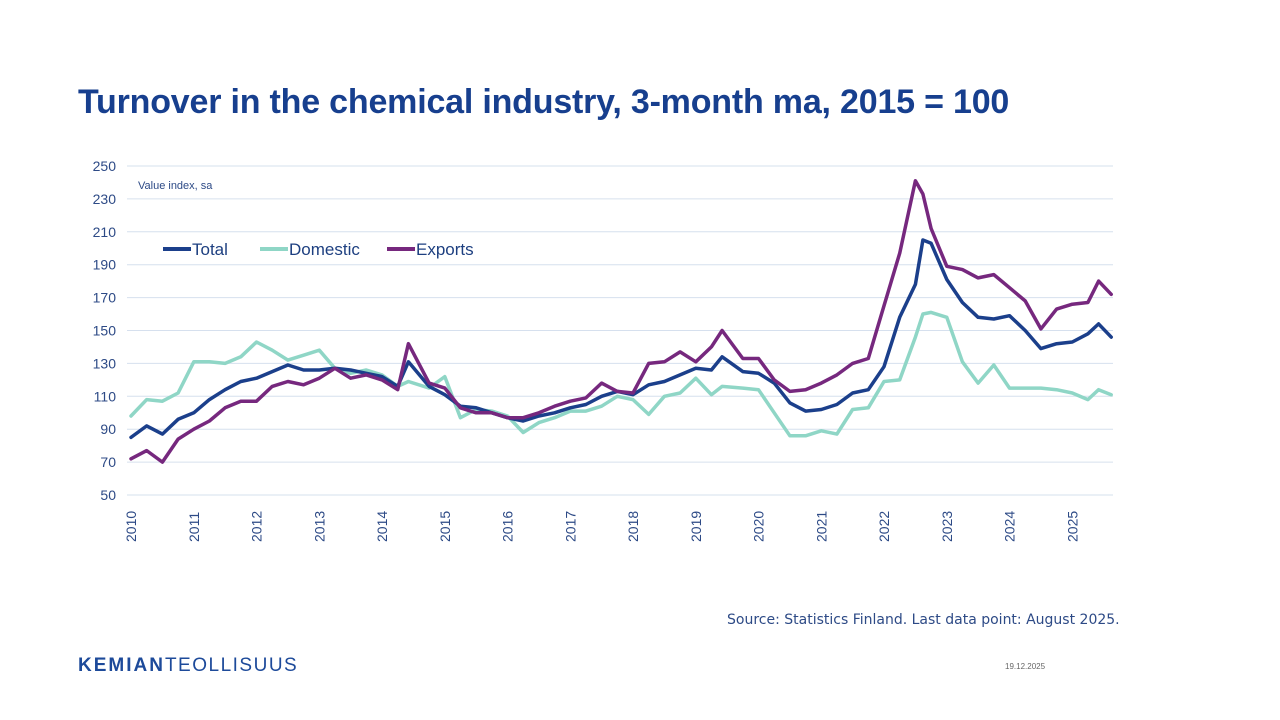  Describe the element at coordinates (105, 363) in the screenshot. I see `y-tick-label: 130` at that location.